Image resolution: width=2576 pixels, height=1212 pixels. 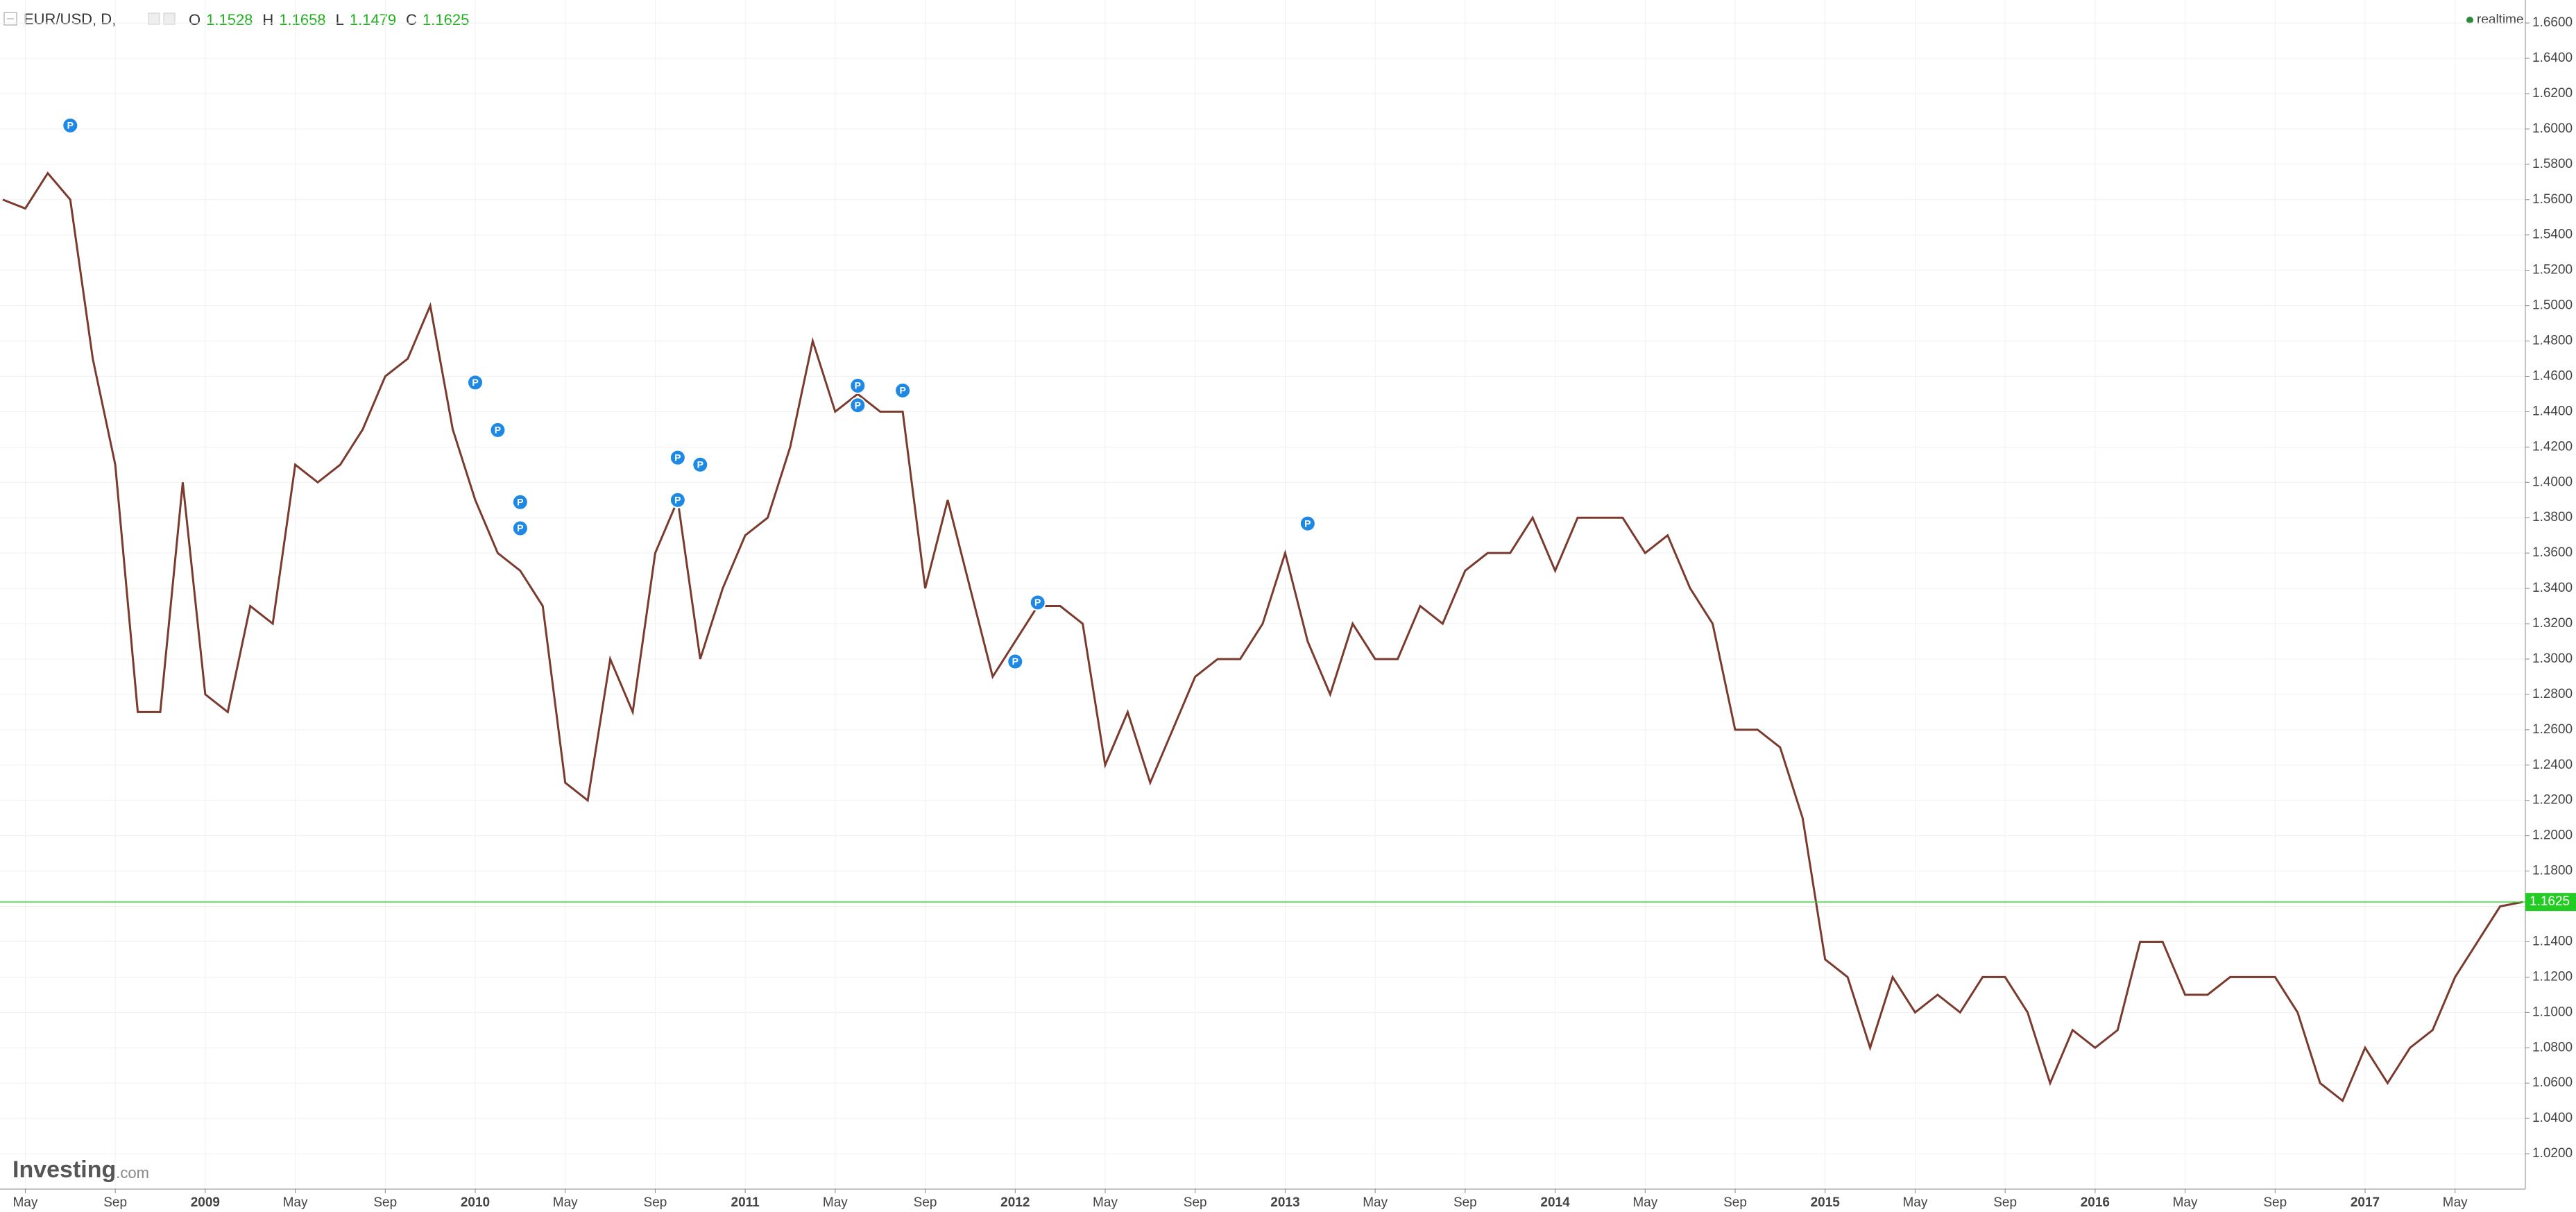 I want to click on y-tick-label: 1.3200, so click(x=2552, y=623).